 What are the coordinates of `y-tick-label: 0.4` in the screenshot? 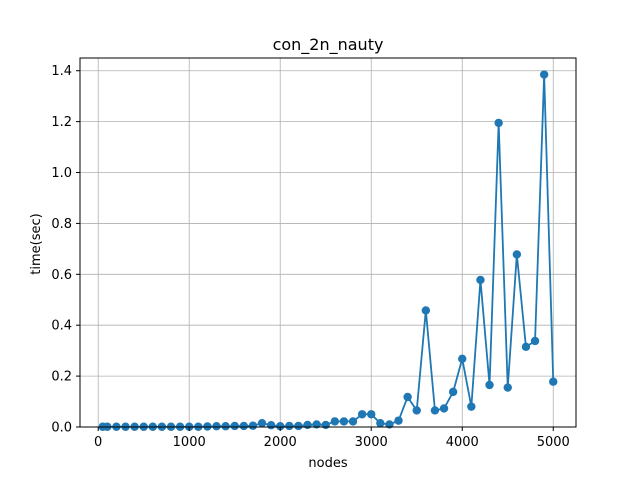 It's located at (61, 326).